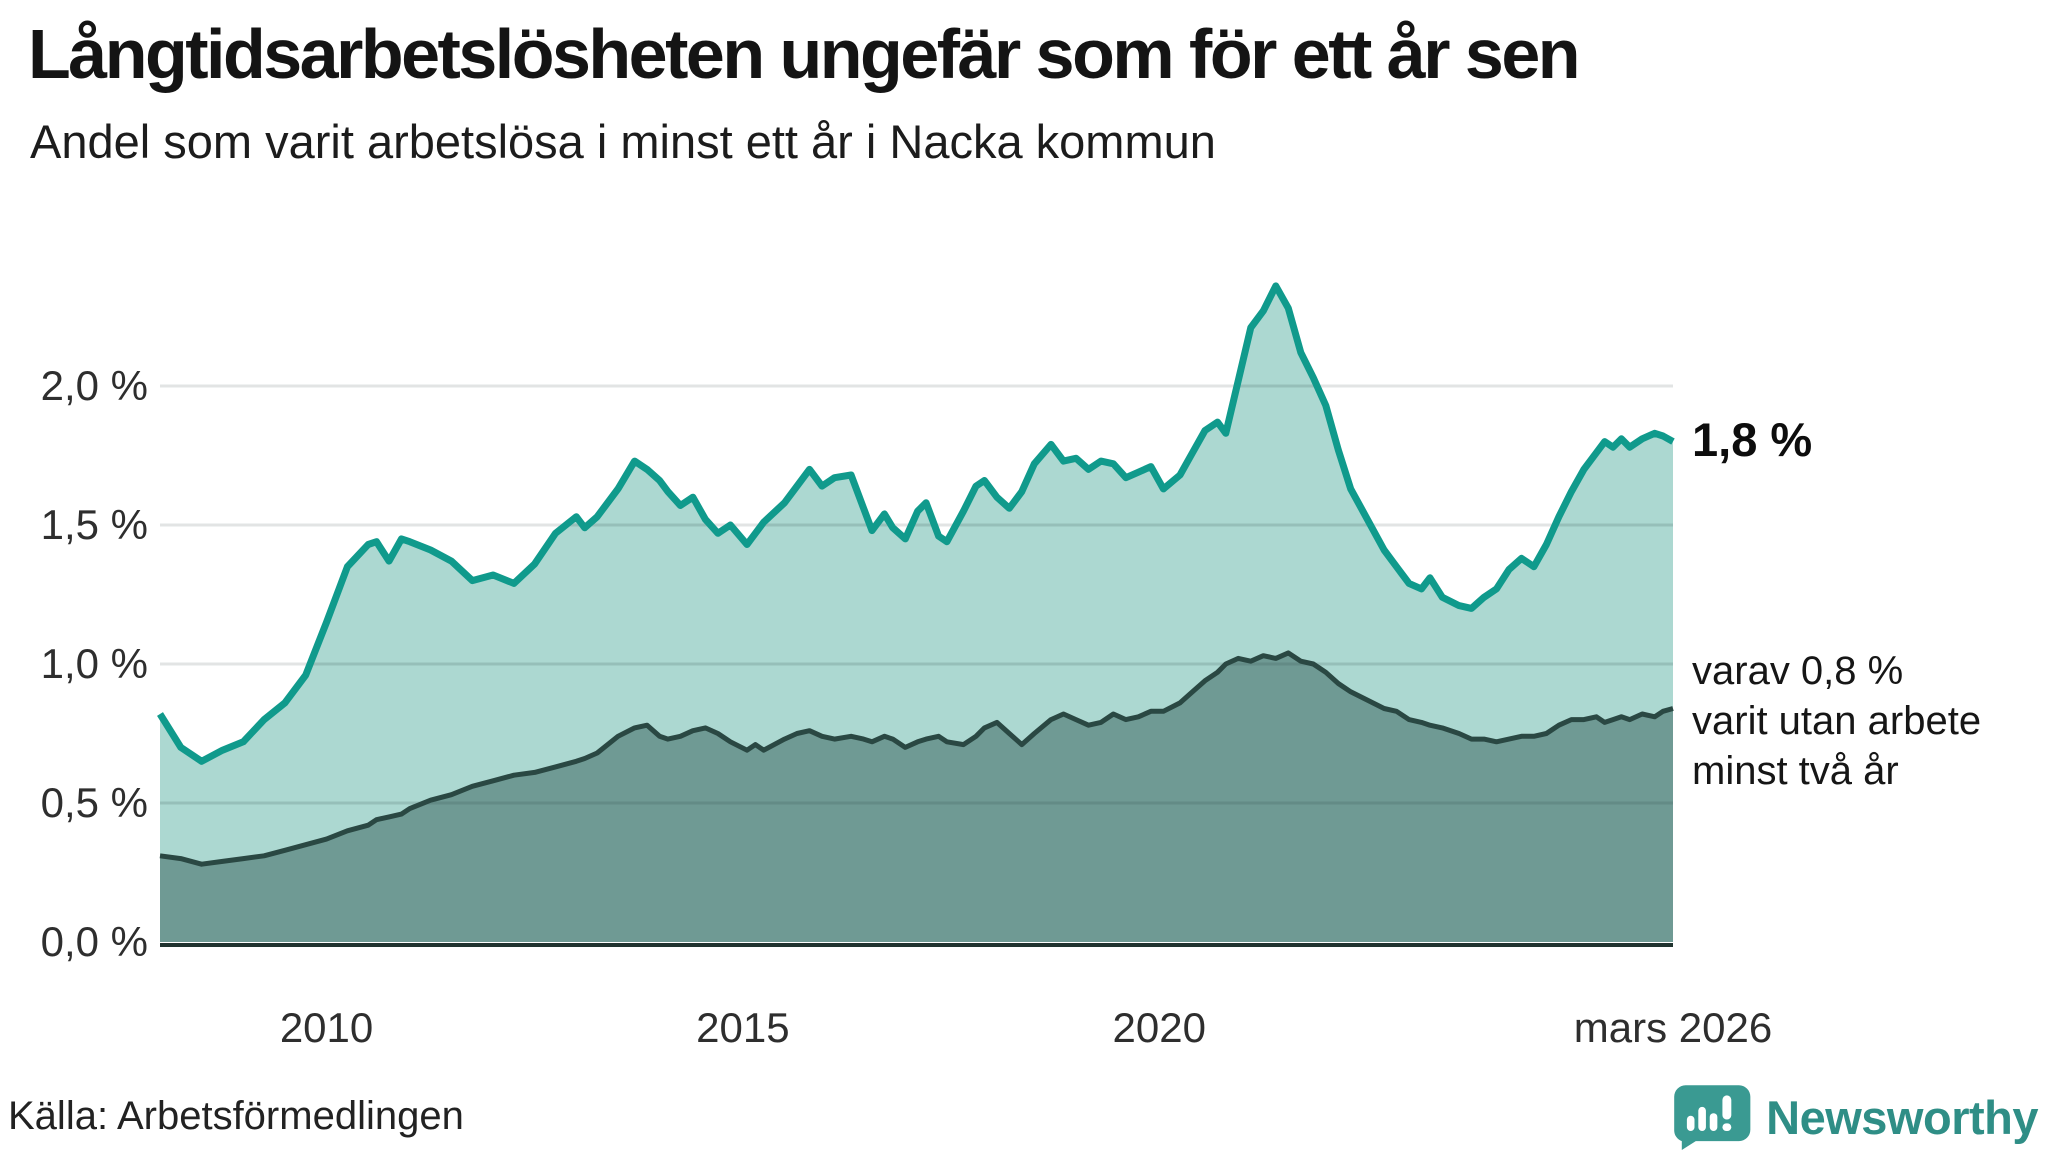  Describe the element at coordinates (94, 385) in the screenshot. I see `y-tick-label: 2,0 %` at that location.